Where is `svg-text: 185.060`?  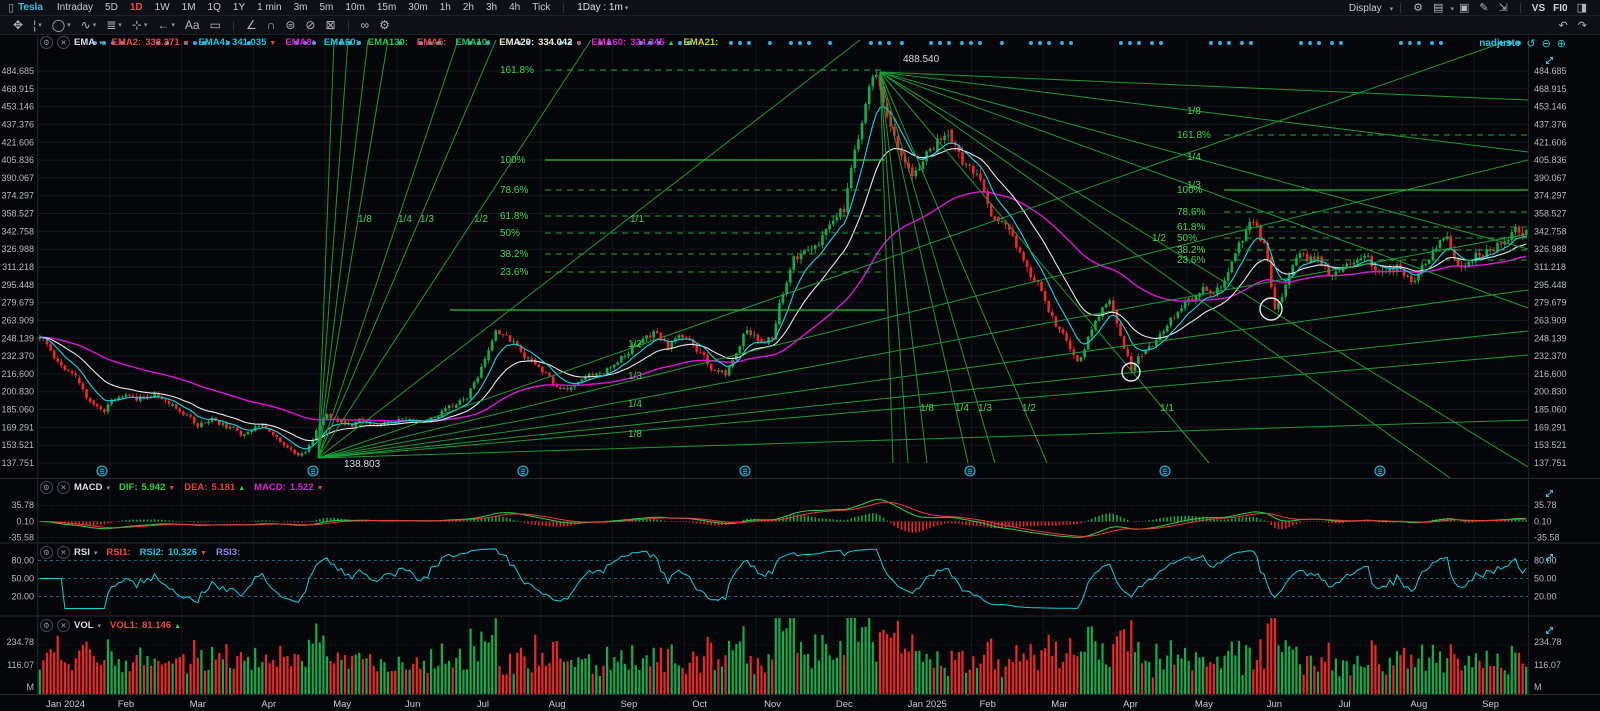
svg-text: 185.060 is located at coordinates (17, 410).